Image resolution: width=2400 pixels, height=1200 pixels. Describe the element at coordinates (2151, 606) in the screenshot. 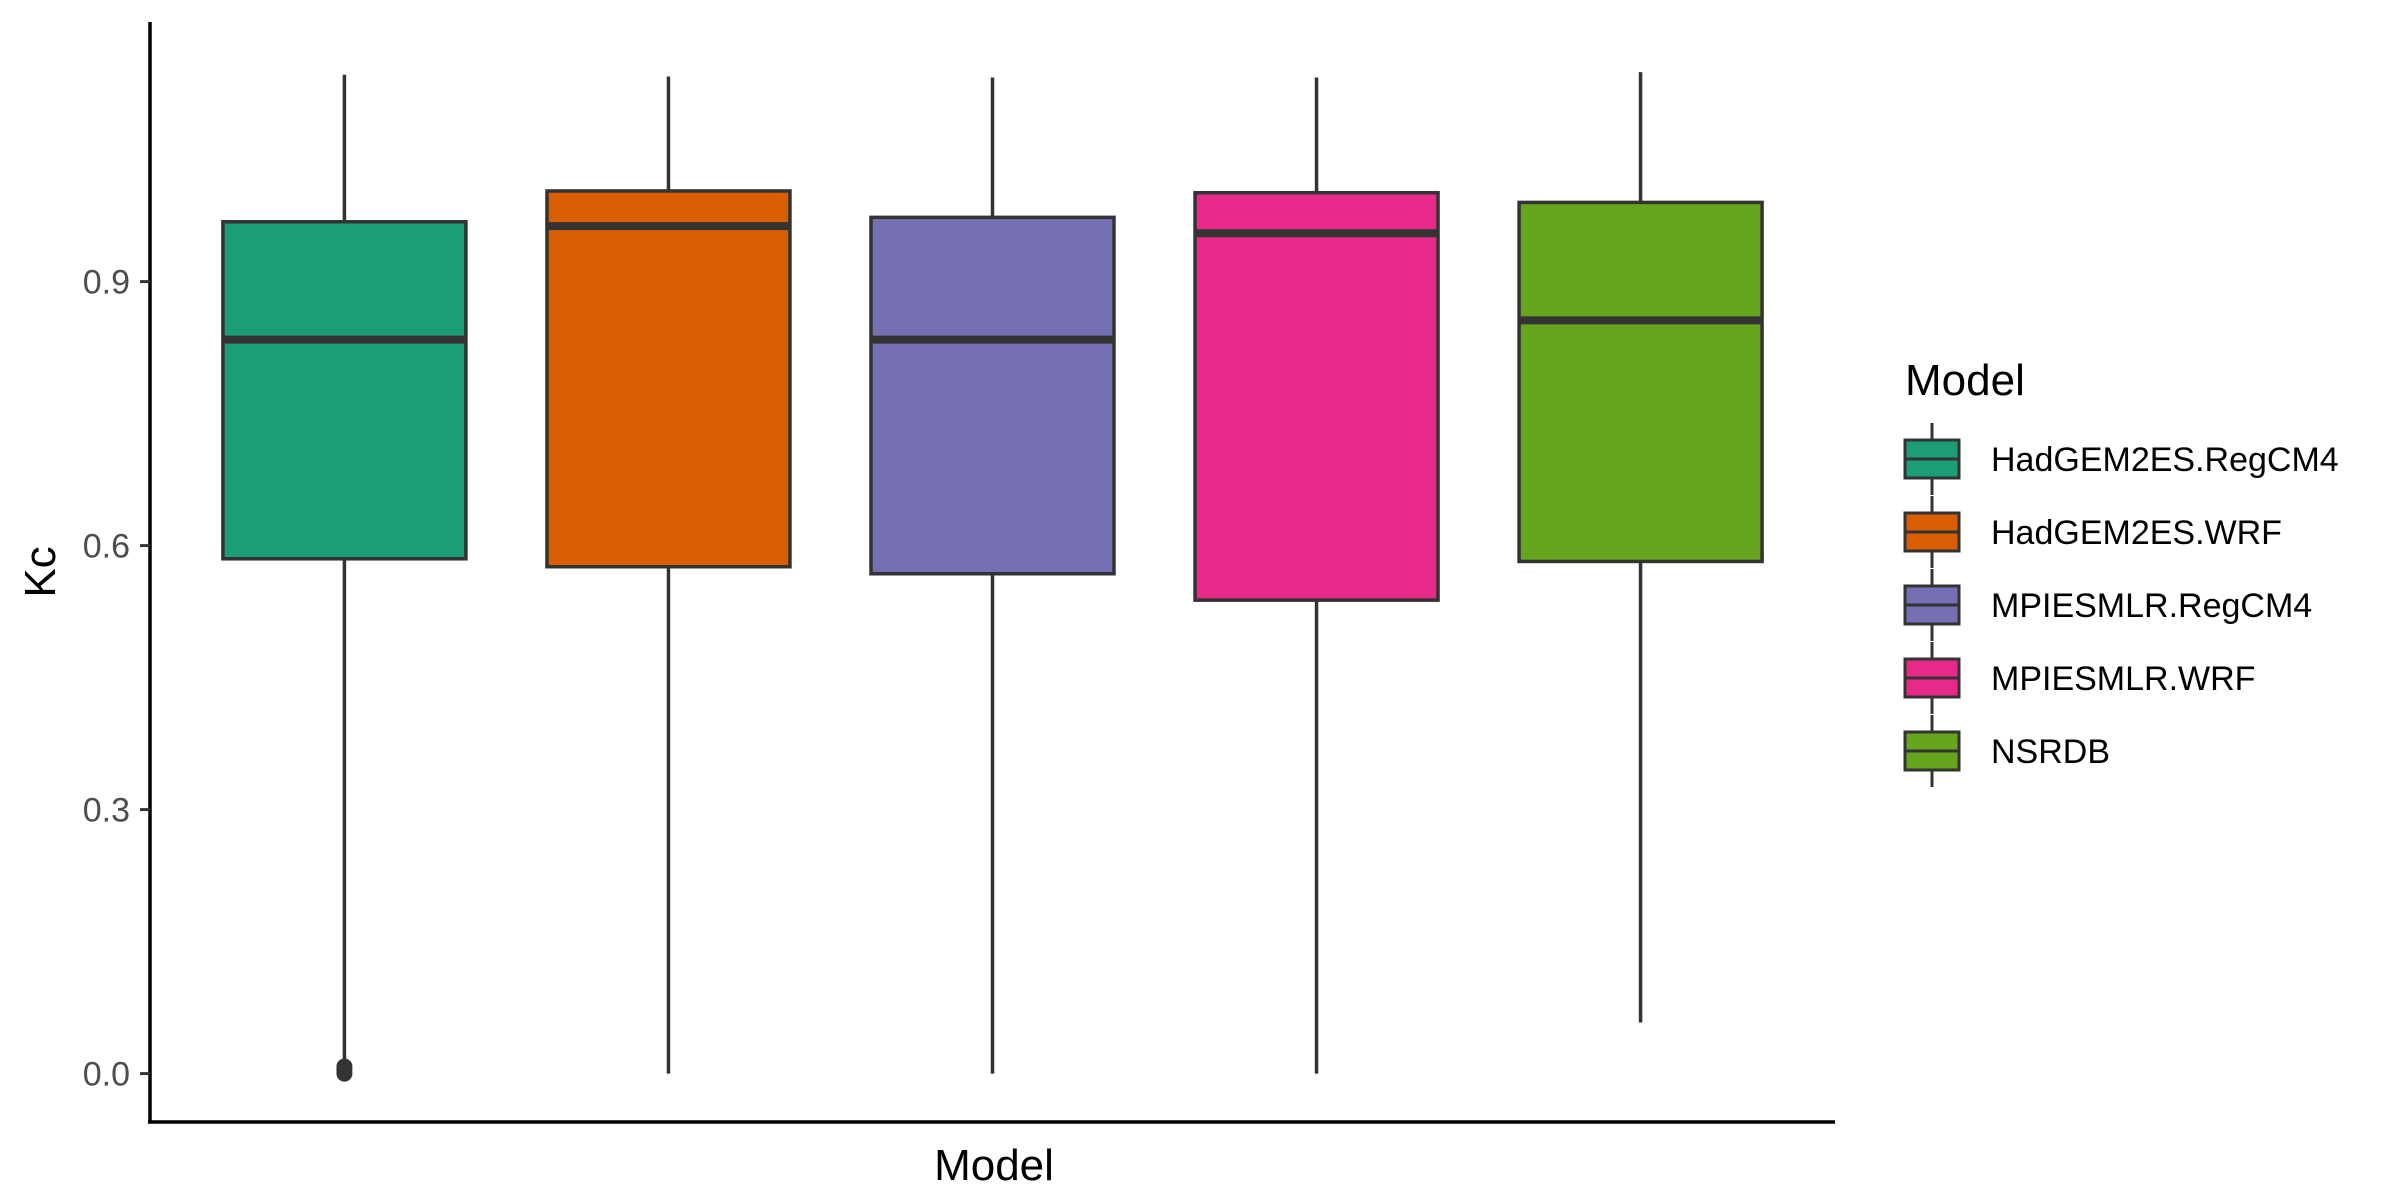

I see `legend-label: MPIESMLR.RegCM4` at that location.